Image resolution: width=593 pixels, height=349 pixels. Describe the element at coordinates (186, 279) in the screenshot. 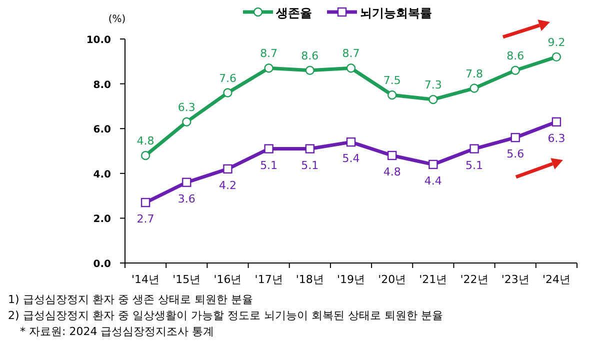

I see `x-tick-label: '15년` at that location.